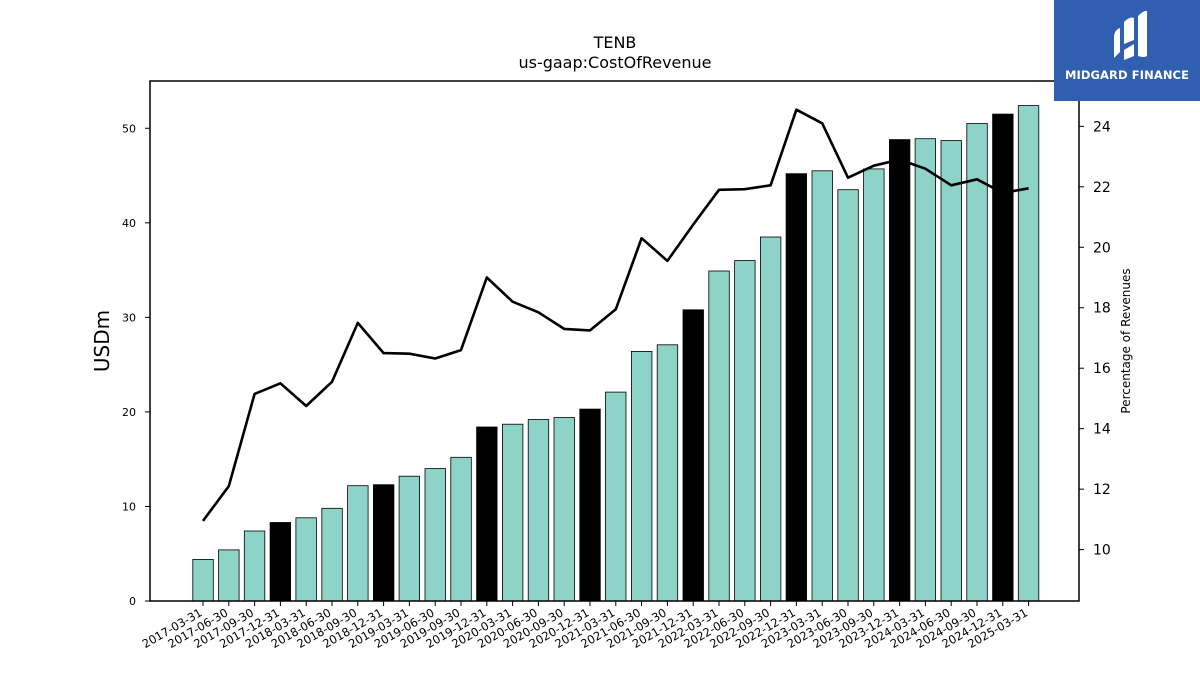  What do you see at coordinates (1102, 430) in the screenshot?
I see `y2-tick-label: 14` at bounding box center [1102, 430].